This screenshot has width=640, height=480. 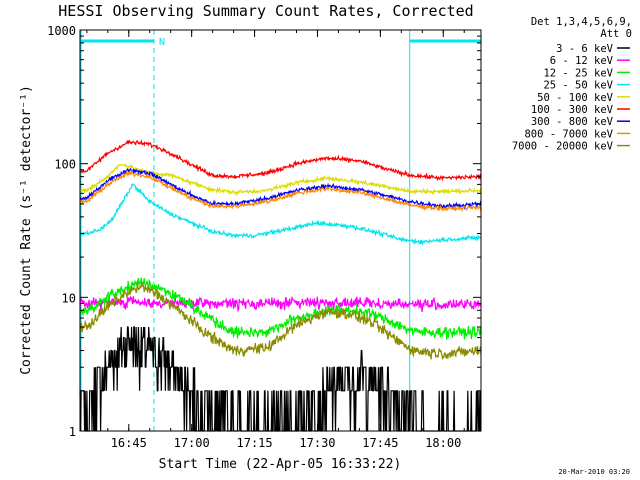 What do you see at coordinates (585, 49) in the screenshot?
I see `legend-entry-label: 3 - 6 keV` at bounding box center [585, 49].